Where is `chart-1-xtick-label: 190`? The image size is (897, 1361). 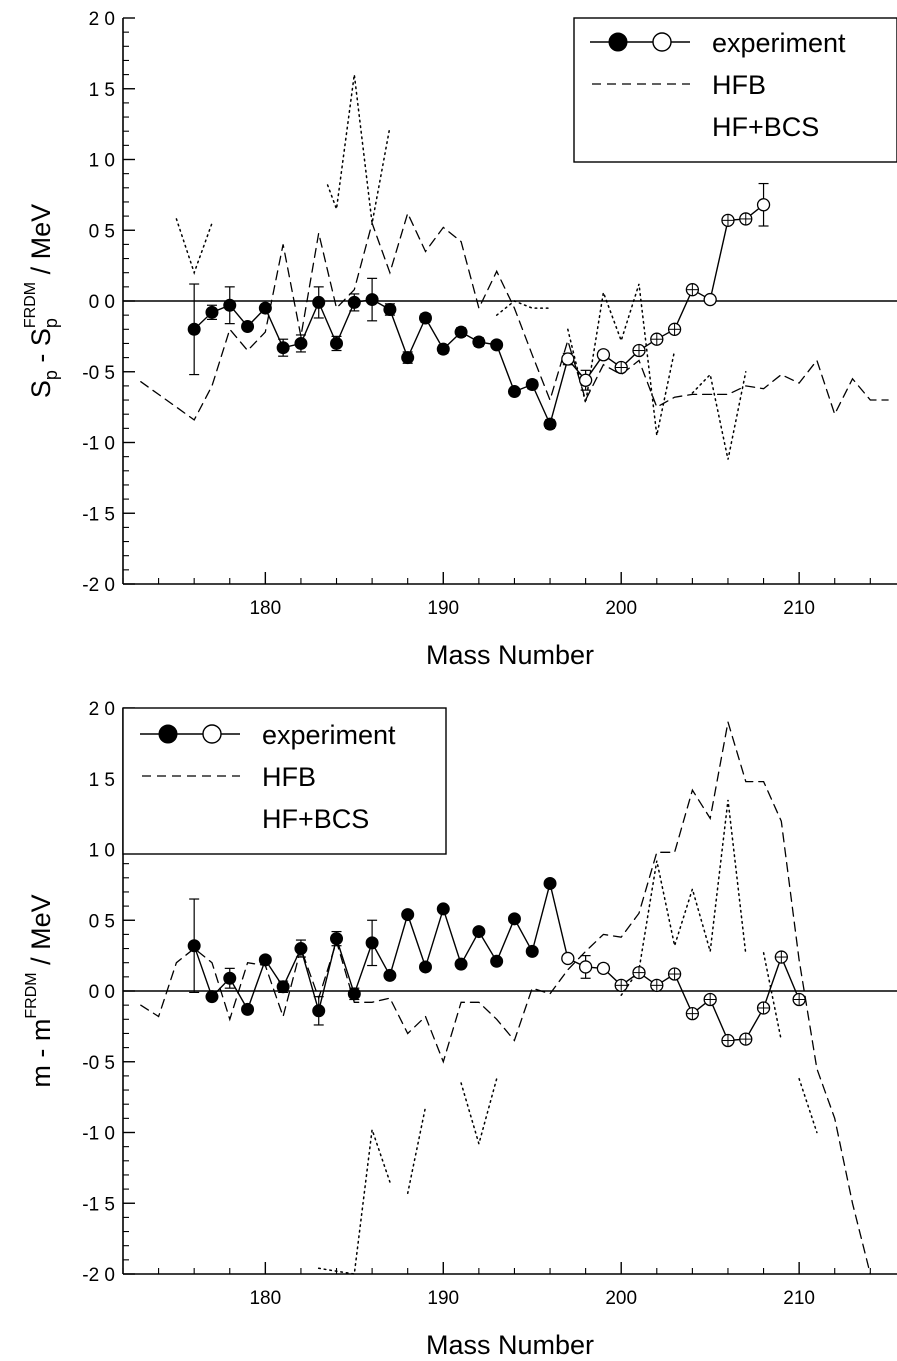 chart-1-xtick-label: 190 is located at coordinates (443, 608).